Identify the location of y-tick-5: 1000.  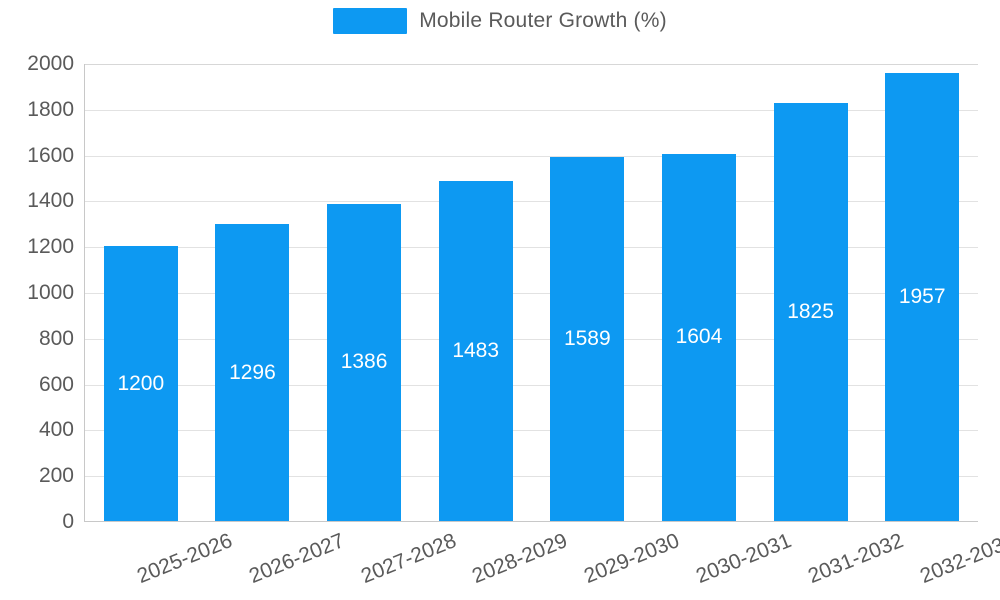
(50, 292).